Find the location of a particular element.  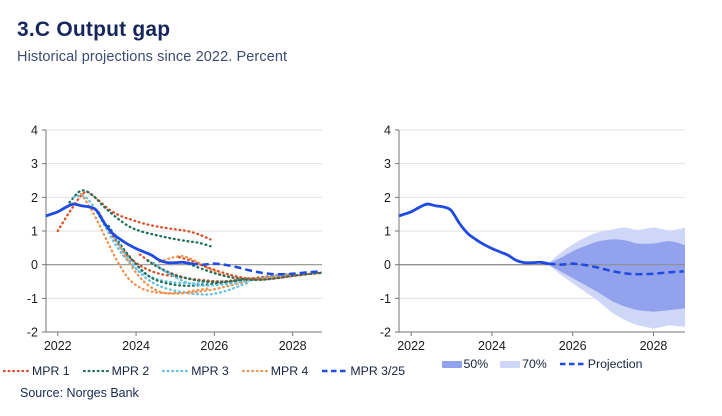

legend-item-mpr-3: MPR 3 is located at coordinates (195, 371).